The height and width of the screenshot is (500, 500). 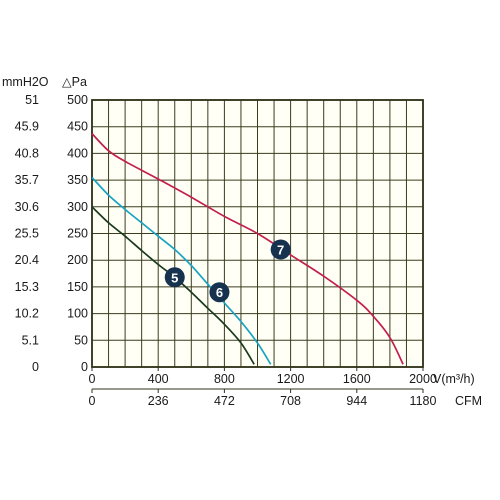 What do you see at coordinates (30, 340) in the screenshot?
I see `y-secondary-tick-label: 5.1` at bounding box center [30, 340].